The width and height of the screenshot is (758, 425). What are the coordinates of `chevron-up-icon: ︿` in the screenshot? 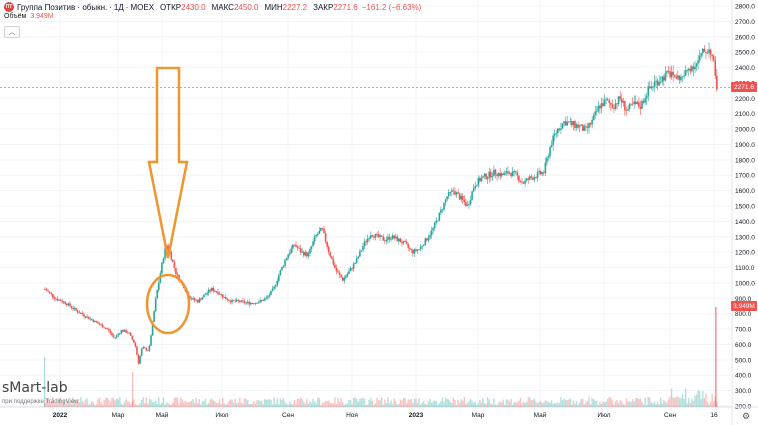 It's located at (12, 32).